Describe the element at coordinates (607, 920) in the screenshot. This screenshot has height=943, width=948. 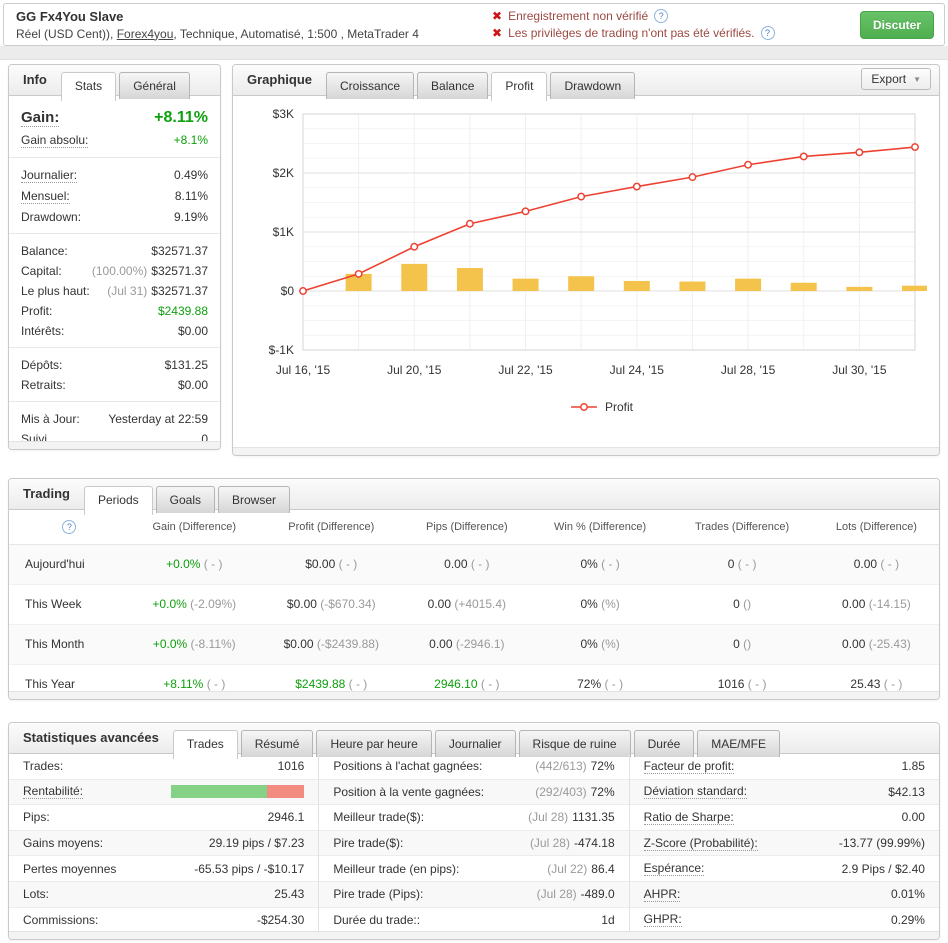
I see `stat-value: 1d` at that location.